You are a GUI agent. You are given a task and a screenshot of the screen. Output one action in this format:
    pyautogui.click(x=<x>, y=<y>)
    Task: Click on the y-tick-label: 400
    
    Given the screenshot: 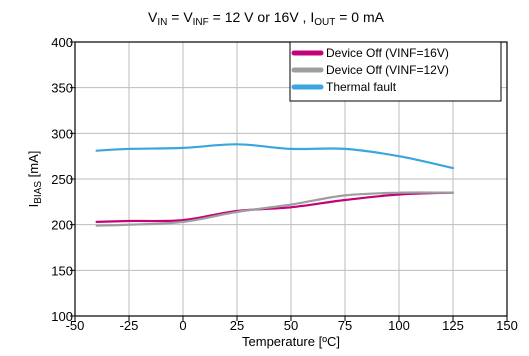 What is the action you would take?
    pyautogui.click(x=62, y=42)
    